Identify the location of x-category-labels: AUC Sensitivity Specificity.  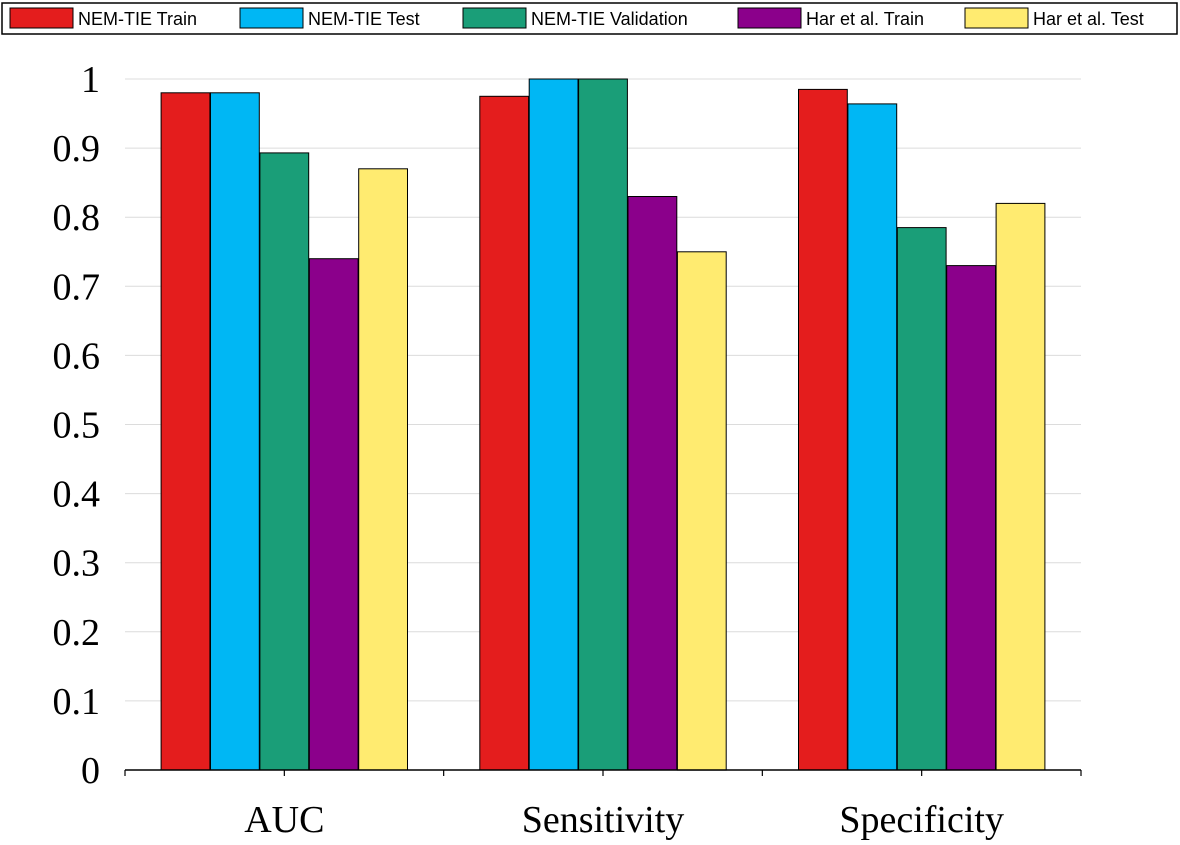
(624, 820).